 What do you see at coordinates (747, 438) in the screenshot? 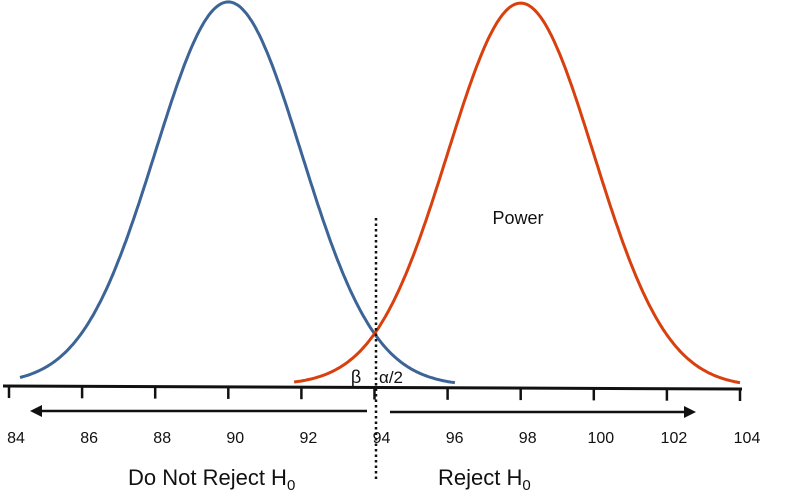
I see `x-tick-label: 104` at bounding box center [747, 438].